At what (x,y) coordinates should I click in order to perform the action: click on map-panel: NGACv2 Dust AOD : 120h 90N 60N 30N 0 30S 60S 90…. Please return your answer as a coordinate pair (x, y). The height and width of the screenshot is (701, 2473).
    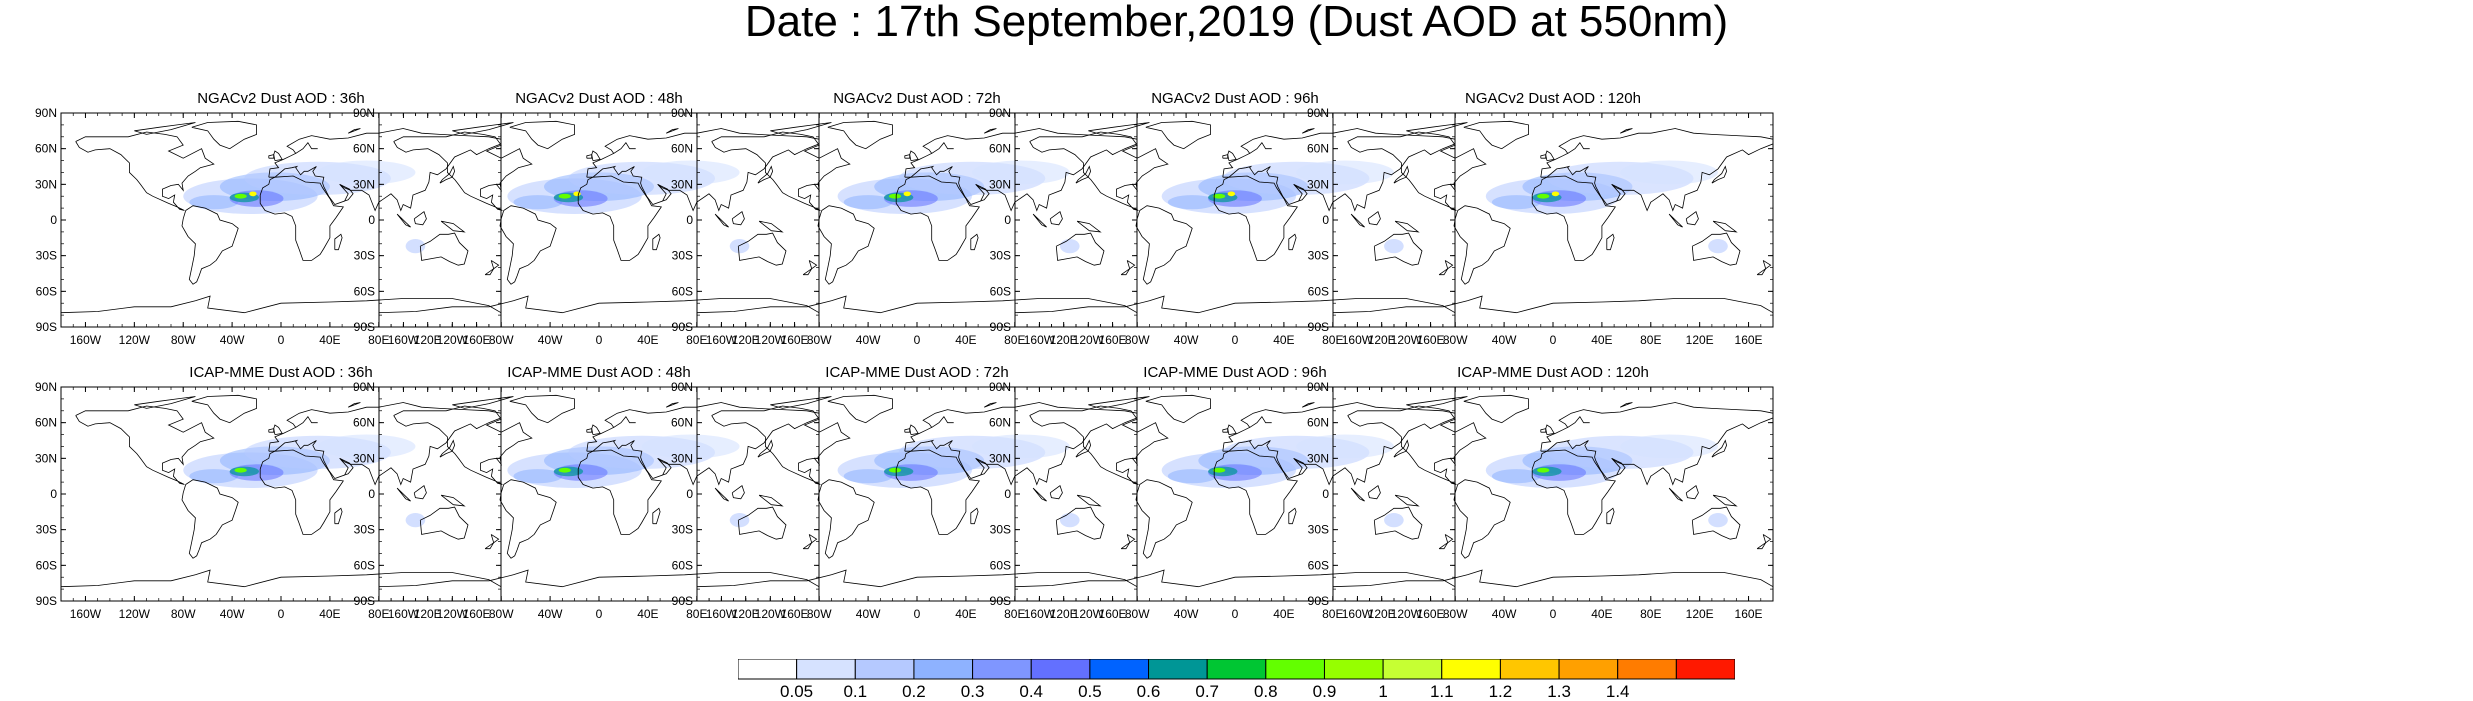
    Looking at the image, I should click on (1547, 226).